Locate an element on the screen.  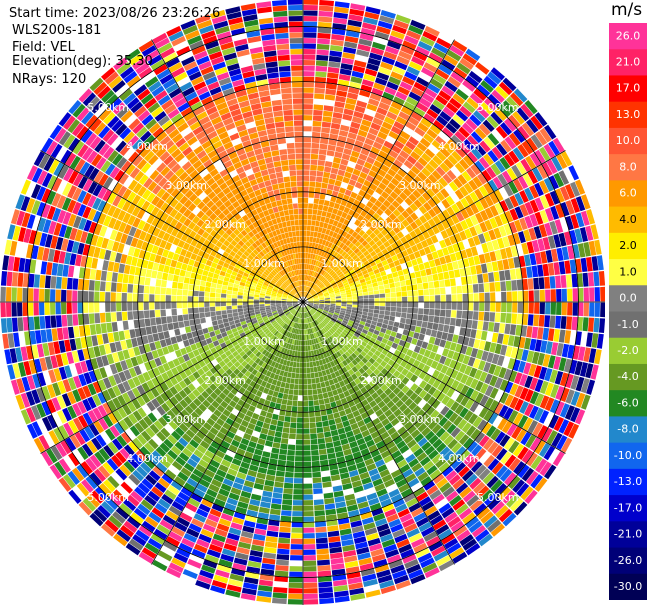
colorbar-tick-label: 6.0 is located at coordinates (628, 193).